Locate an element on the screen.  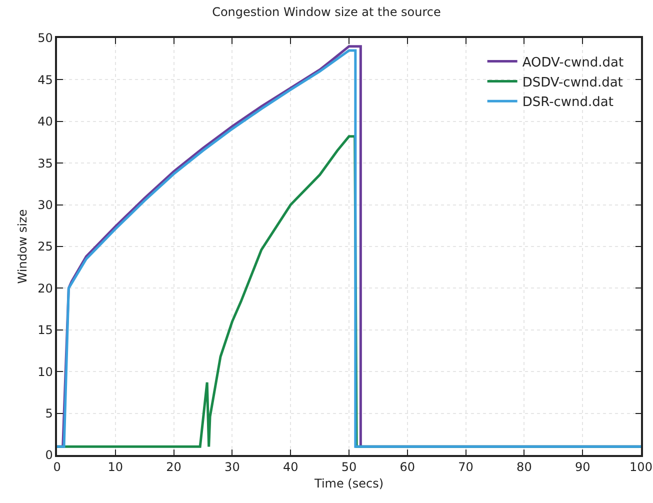
y-tick-label: 20 is located at coordinates (45, 288).